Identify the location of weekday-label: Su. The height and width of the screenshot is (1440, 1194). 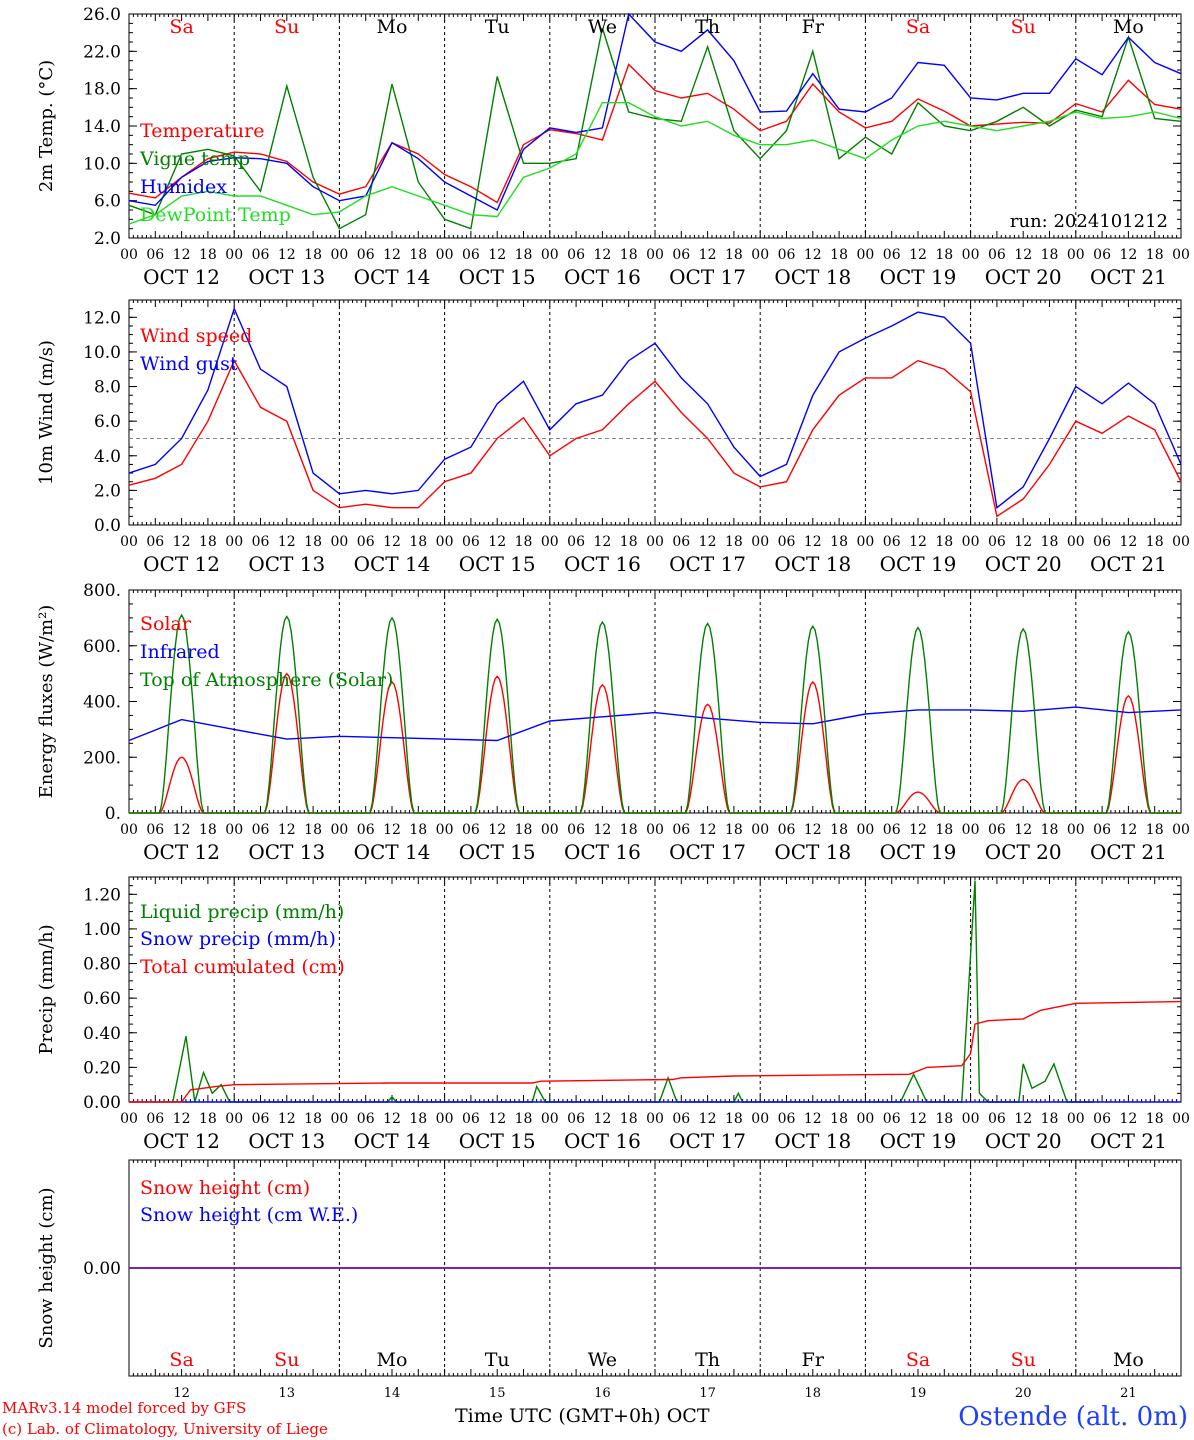
(286, 1360).